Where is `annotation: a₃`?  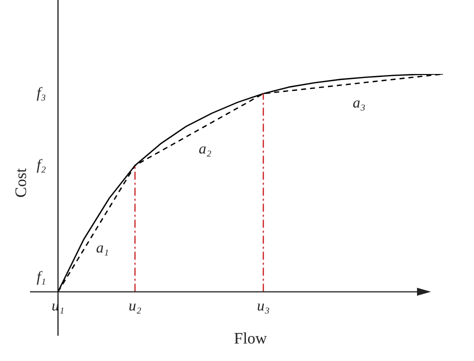 annotation: a₃ is located at coordinates (359, 104).